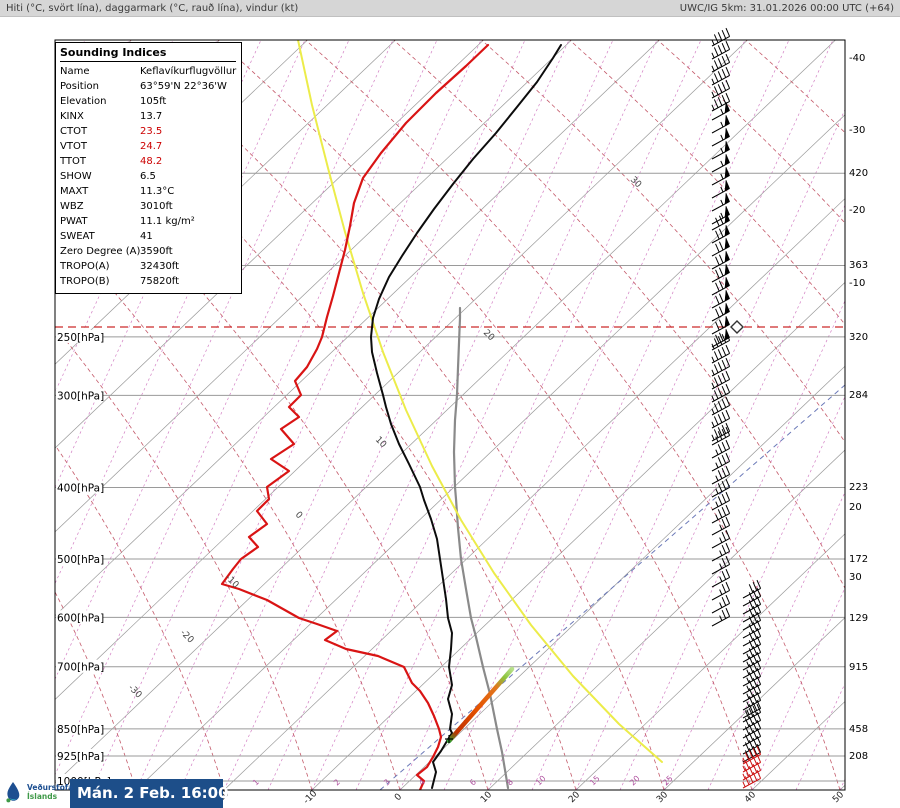 The image size is (900, 808). Describe the element at coordinates (80, 618) in the screenshot. I see `pressure-axis-label: 600[hPa]` at that location.